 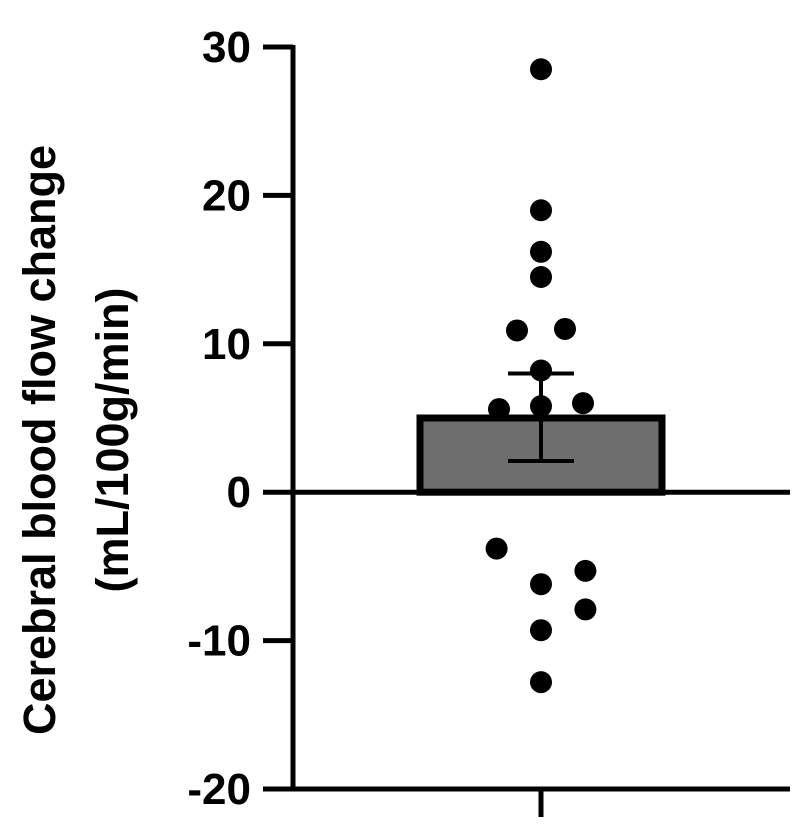 What do you see at coordinates (219, 789) in the screenshot?
I see `y-tick-label: -20` at bounding box center [219, 789].